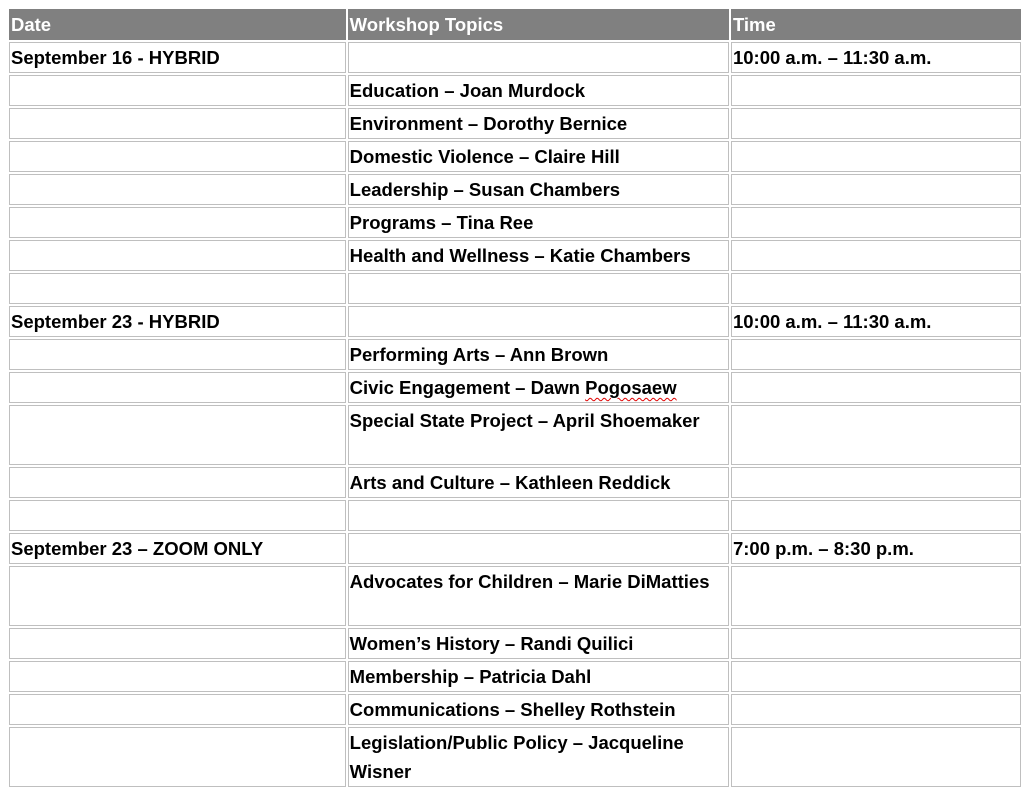 The width and height of the screenshot is (1030, 789). What do you see at coordinates (115, 57) in the screenshot?
I see `date-text: September 16 - HYBRID` at bounding box center [115, 57].